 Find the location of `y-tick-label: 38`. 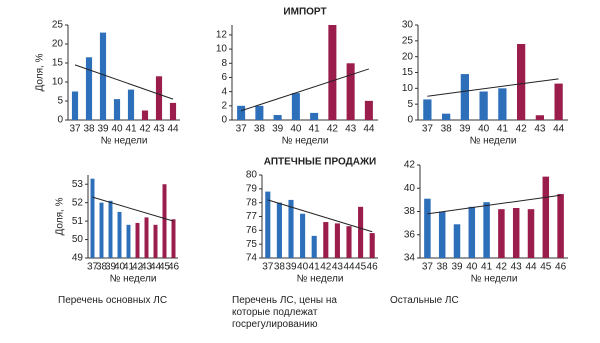

y-tick-label: 38 is located at coordinates (410, 211).